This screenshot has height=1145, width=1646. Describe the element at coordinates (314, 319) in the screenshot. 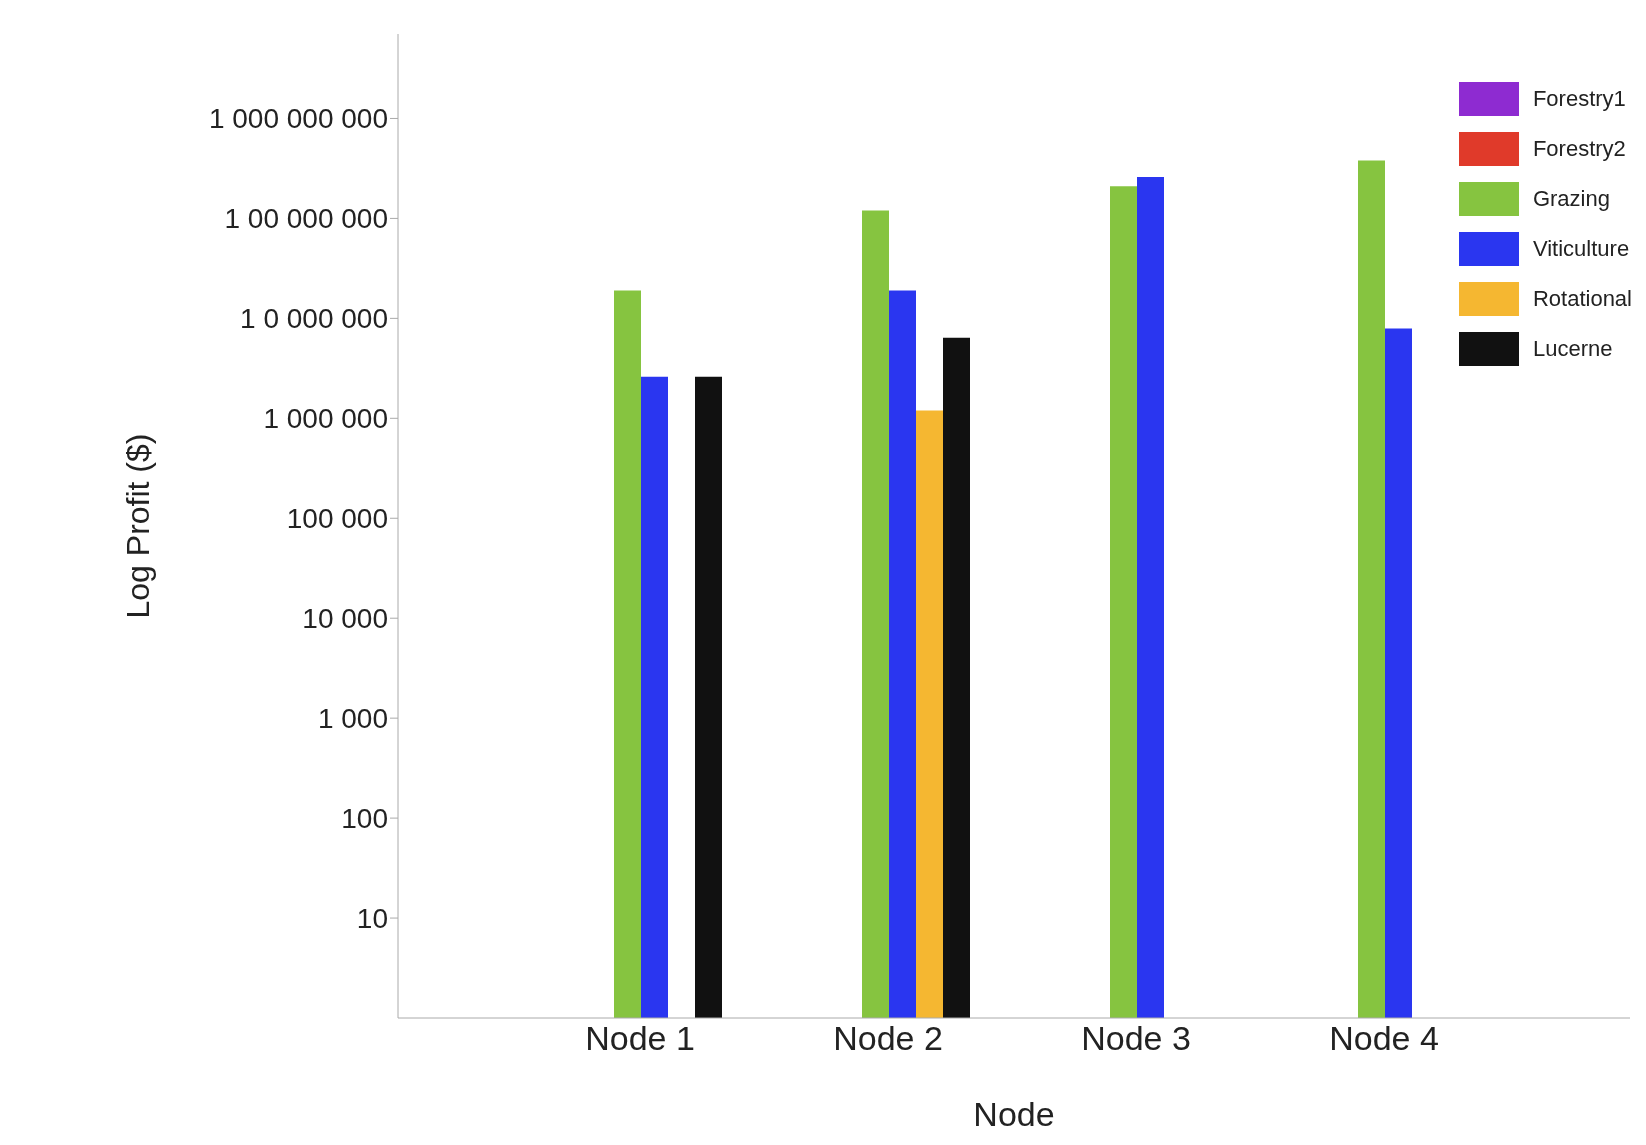

I see `y-tick-label: 1 0 000 000` at that location.